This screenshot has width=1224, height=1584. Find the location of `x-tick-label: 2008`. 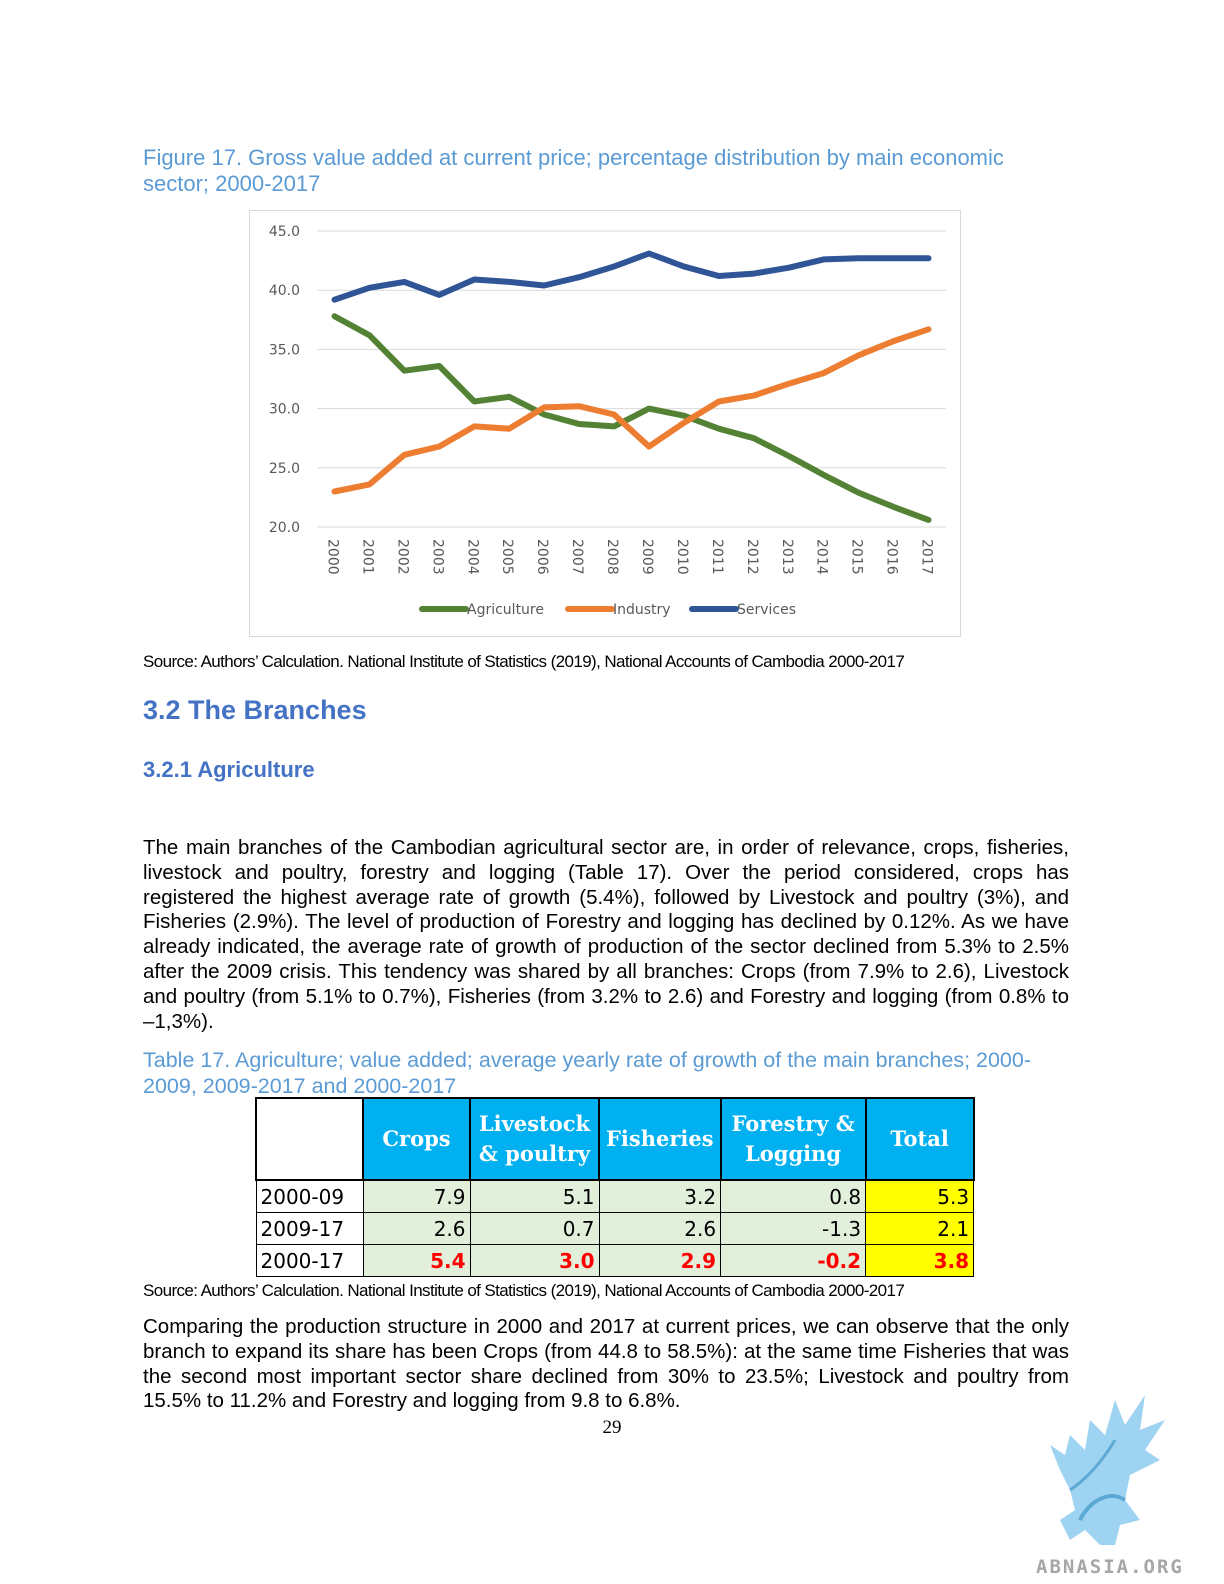

x-tick-label: 2008 is located at coordinates (612, 557).